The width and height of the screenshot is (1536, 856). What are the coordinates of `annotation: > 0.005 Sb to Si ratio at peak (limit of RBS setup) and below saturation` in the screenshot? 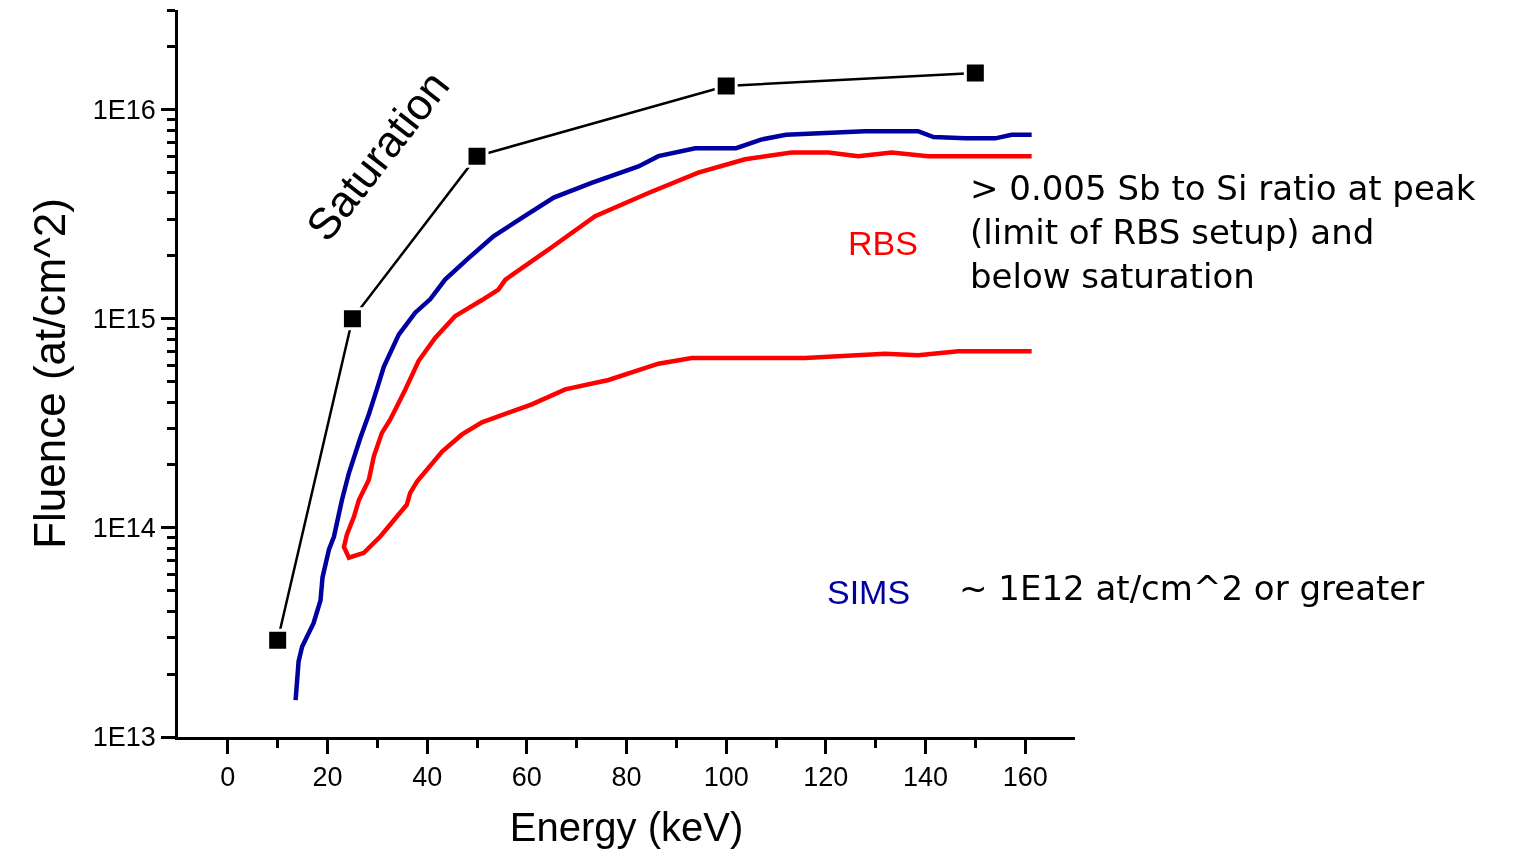 It's located at (1223, 232).